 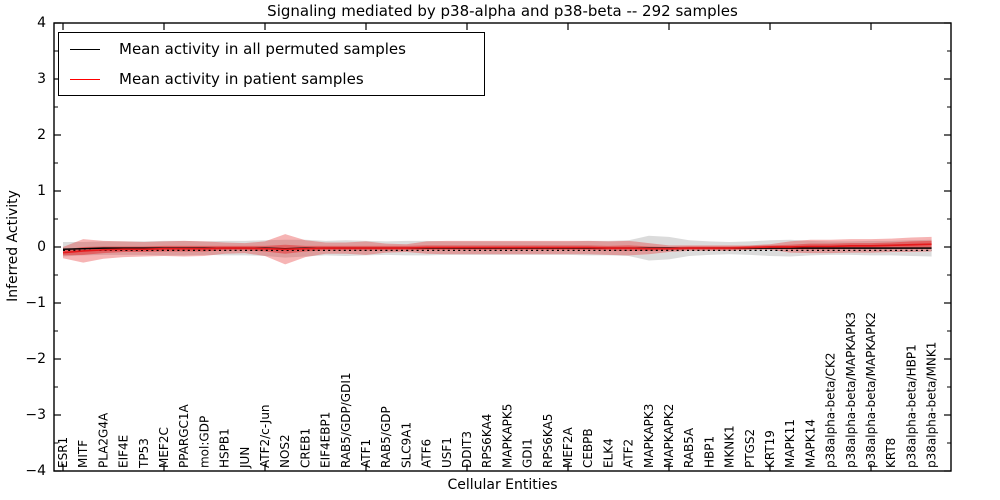 What do you see at coordinates (265, 436) in the screenshot?
I see `x-tick-label: ATF2/c-Jun` at bounding box center [265, 436].